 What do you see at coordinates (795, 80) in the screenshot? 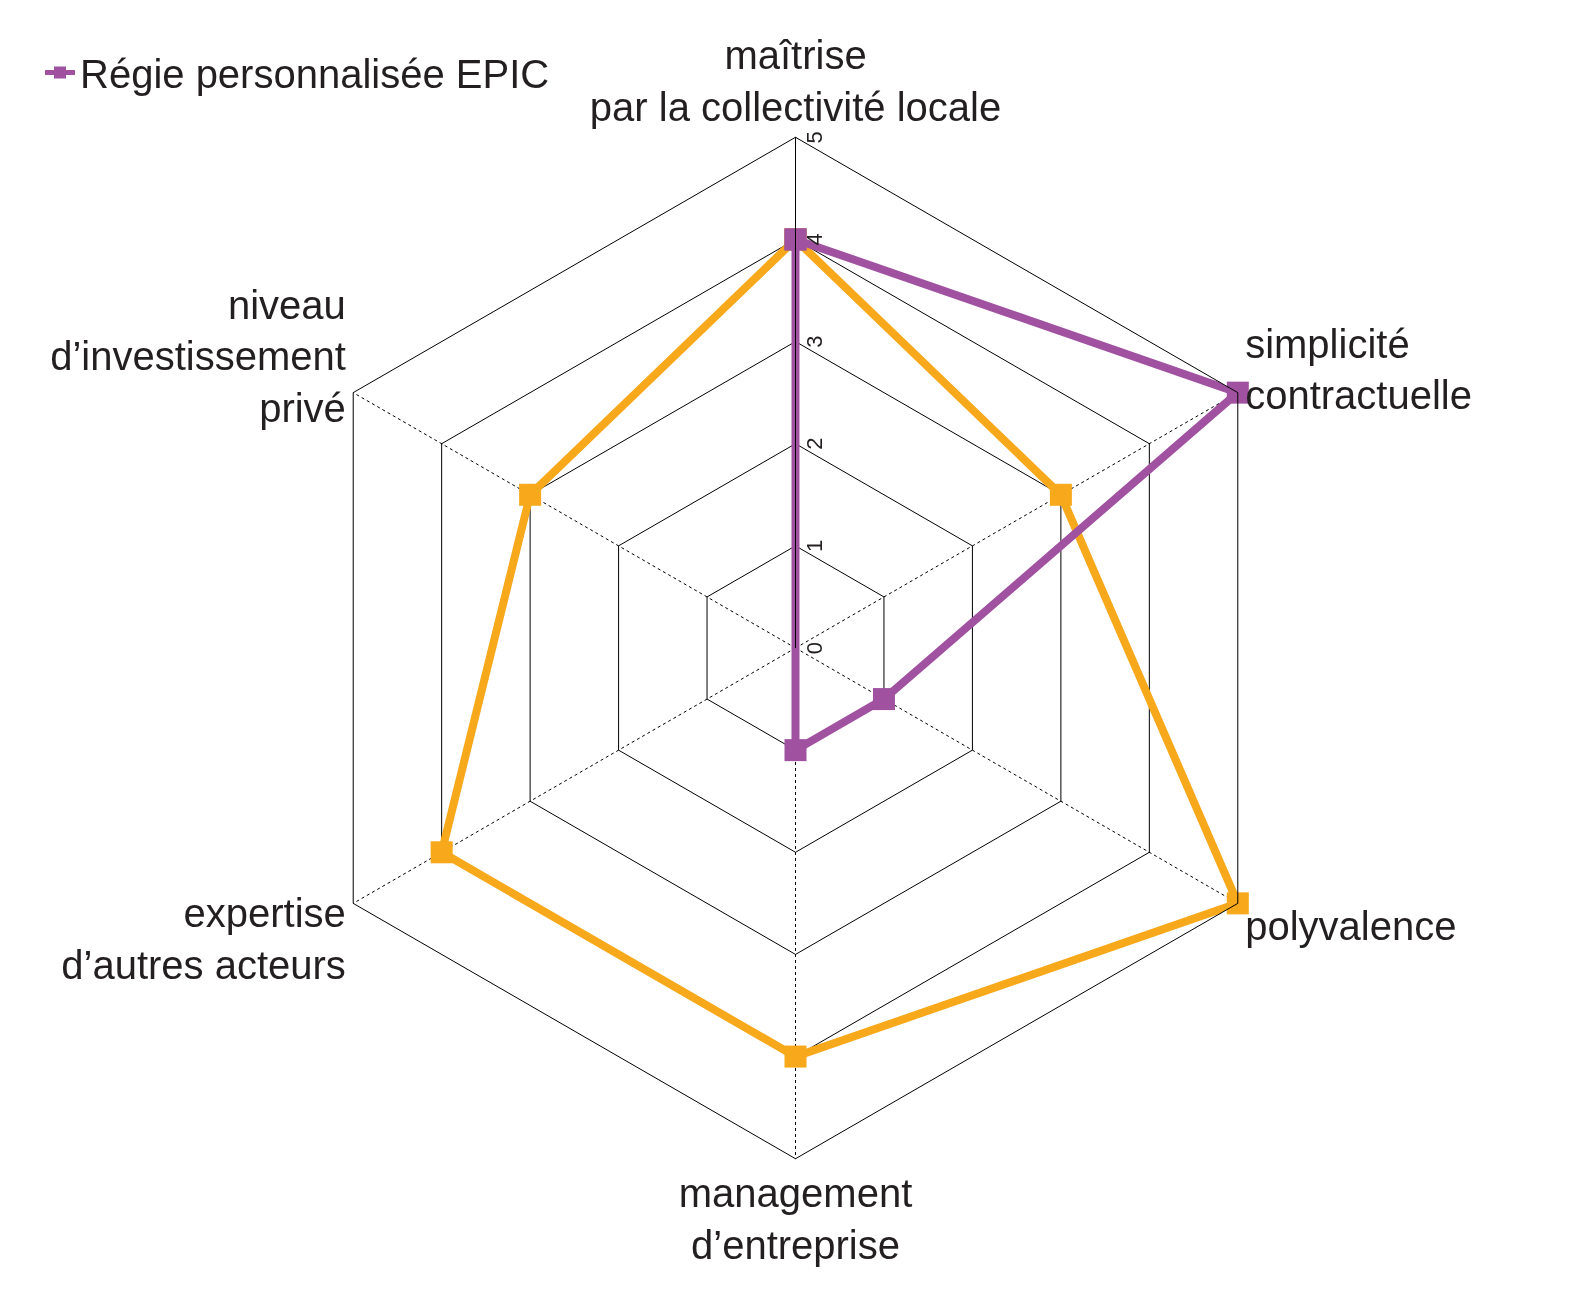
I see `spoke-label: maîtrise par la collectivité locale` at bounding box center [795, 80].